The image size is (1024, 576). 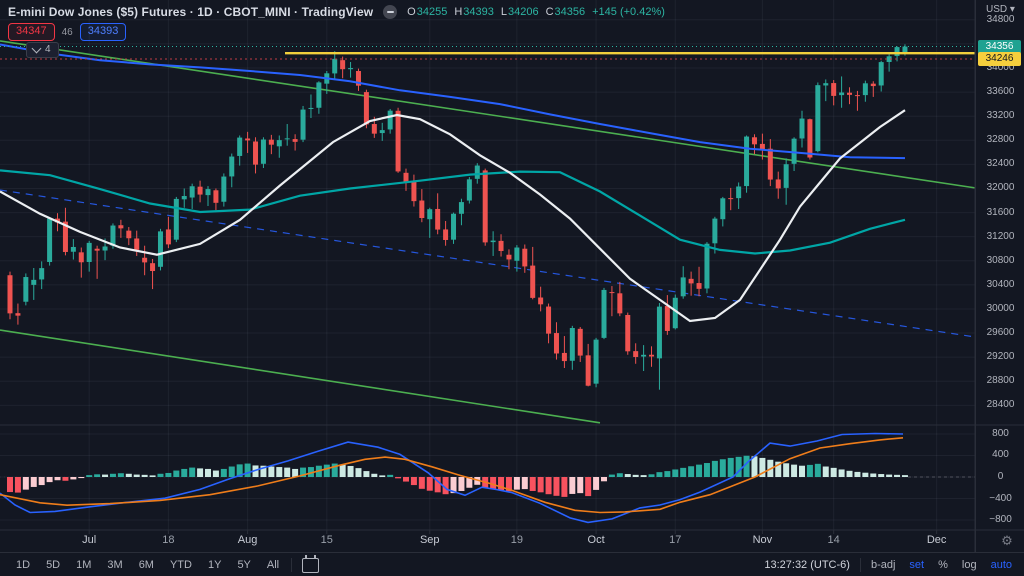 I want to click on low-value: 34206, so click(x=523, y=12).